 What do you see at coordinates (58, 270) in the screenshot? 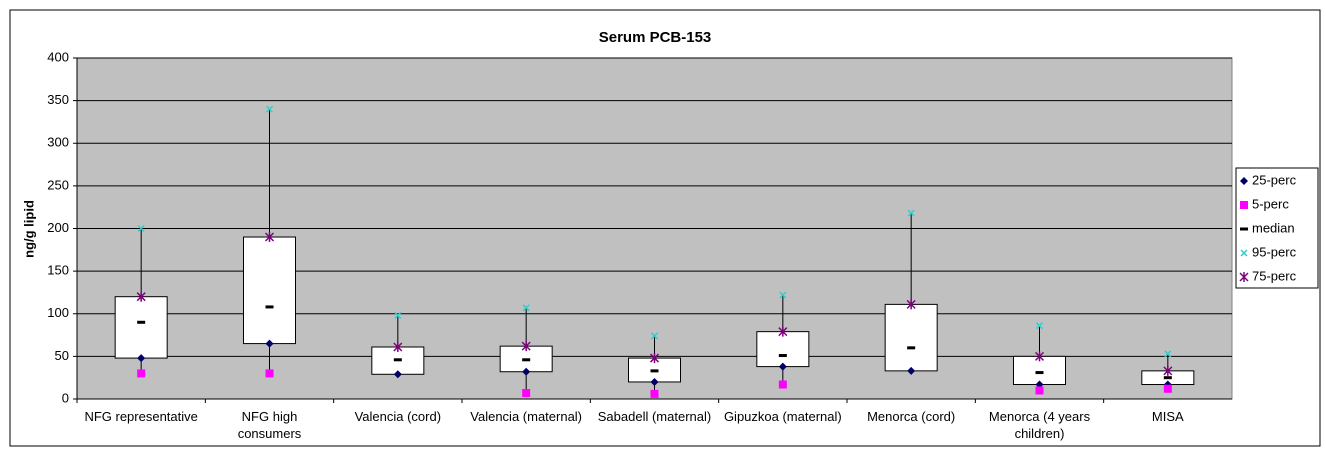
I see `y-tick-label: 150` at bounding box center [58, 270].